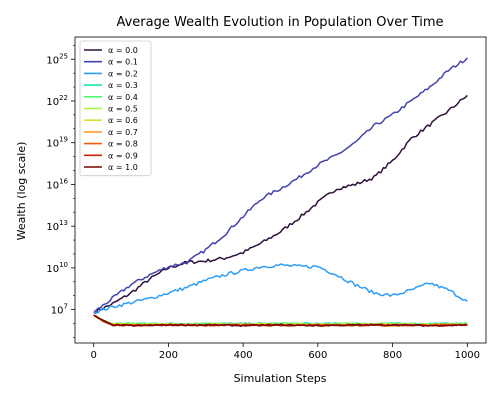 The height and width of the screenshot is (400, 500). What do you see at coordinates (123, 155) in the screenshot?
I see `legend-label: α = 0.9` at bounding box center [123, 155].